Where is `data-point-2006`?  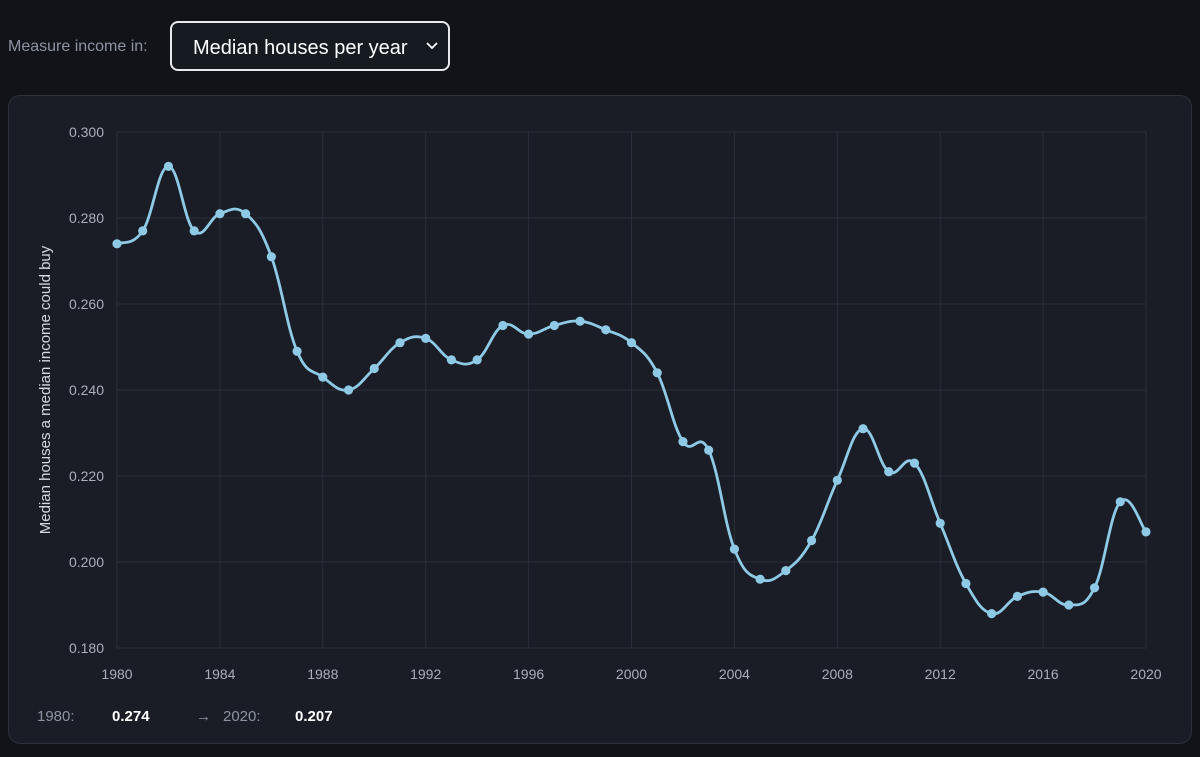 data-point-2006 is located at coordinates (786, 571).